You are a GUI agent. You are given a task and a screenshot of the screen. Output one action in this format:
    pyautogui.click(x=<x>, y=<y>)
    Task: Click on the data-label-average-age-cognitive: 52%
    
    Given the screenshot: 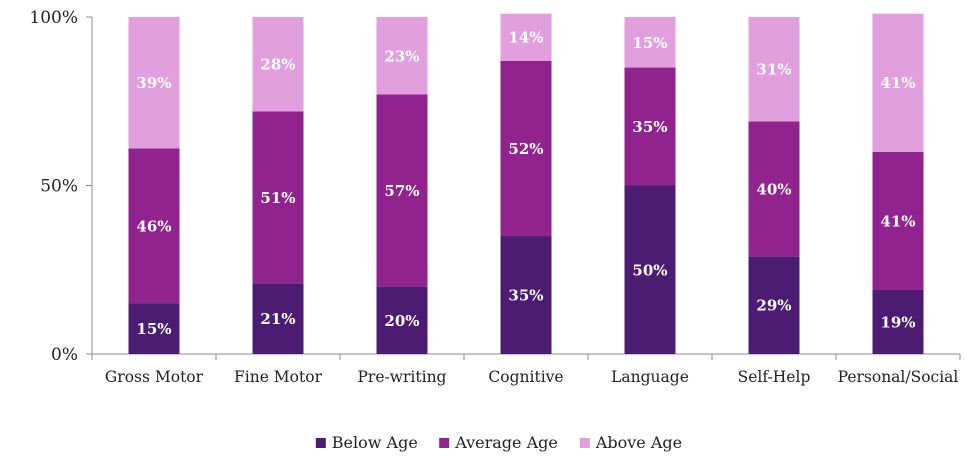 What is the action you would take?
    pyautogui.click(x=525, y=149)
    